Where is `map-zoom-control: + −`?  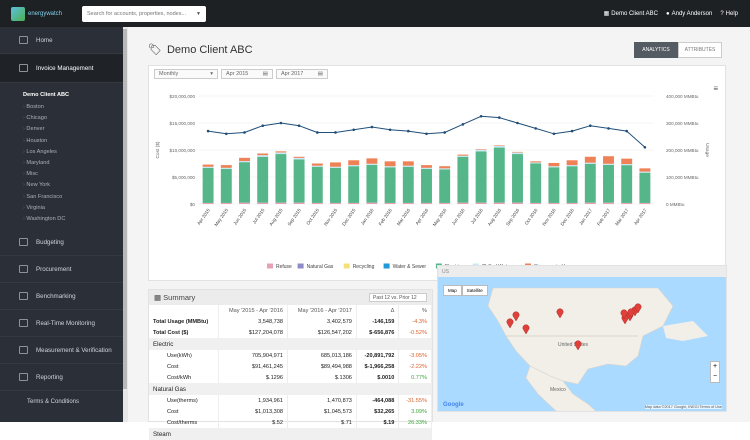 map-zoom-control: + − is located at coordinates (715, 372).